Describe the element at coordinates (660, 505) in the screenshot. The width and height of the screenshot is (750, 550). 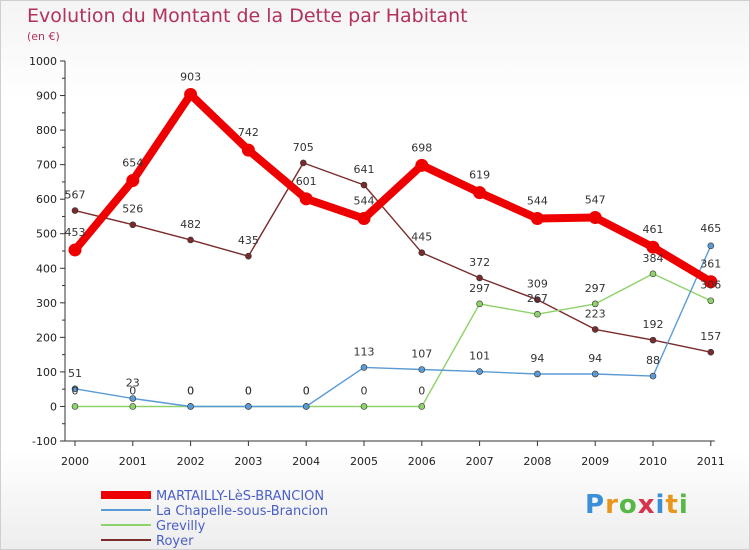
I see `logo-letter: i` at that location.